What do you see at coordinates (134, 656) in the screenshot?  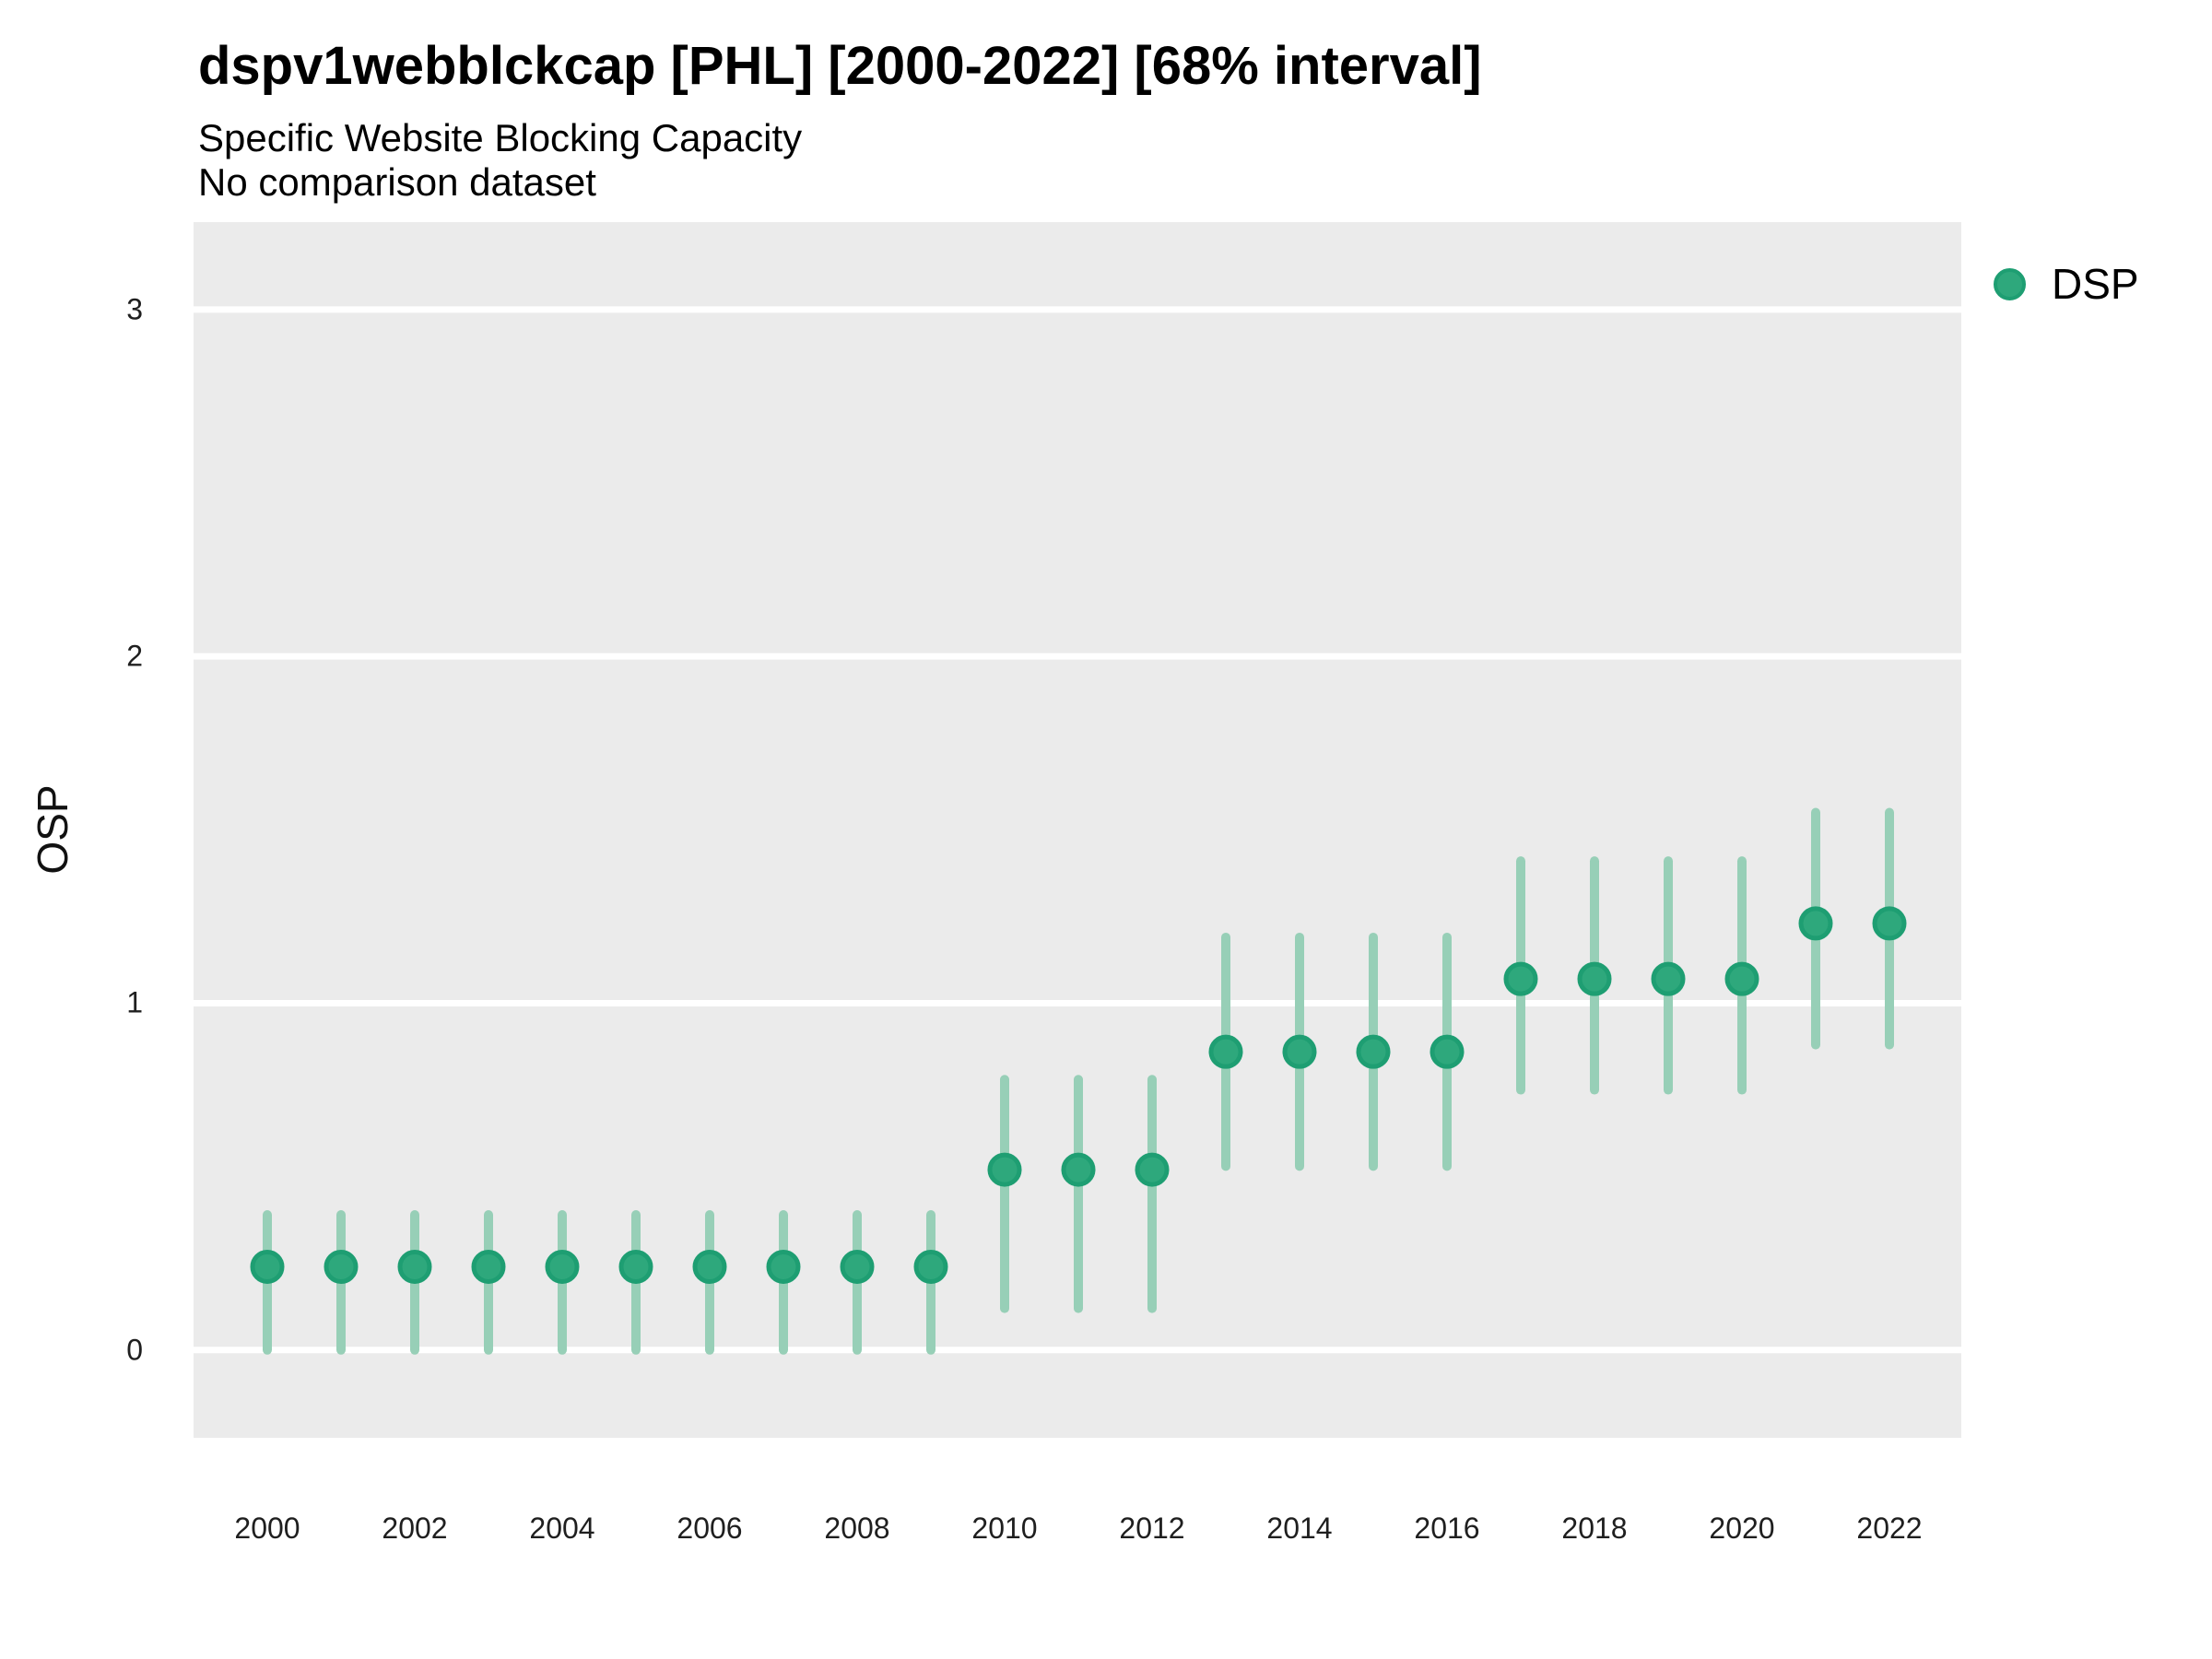 I see `y-tick-label: 2` at bounding box center [134, 656].